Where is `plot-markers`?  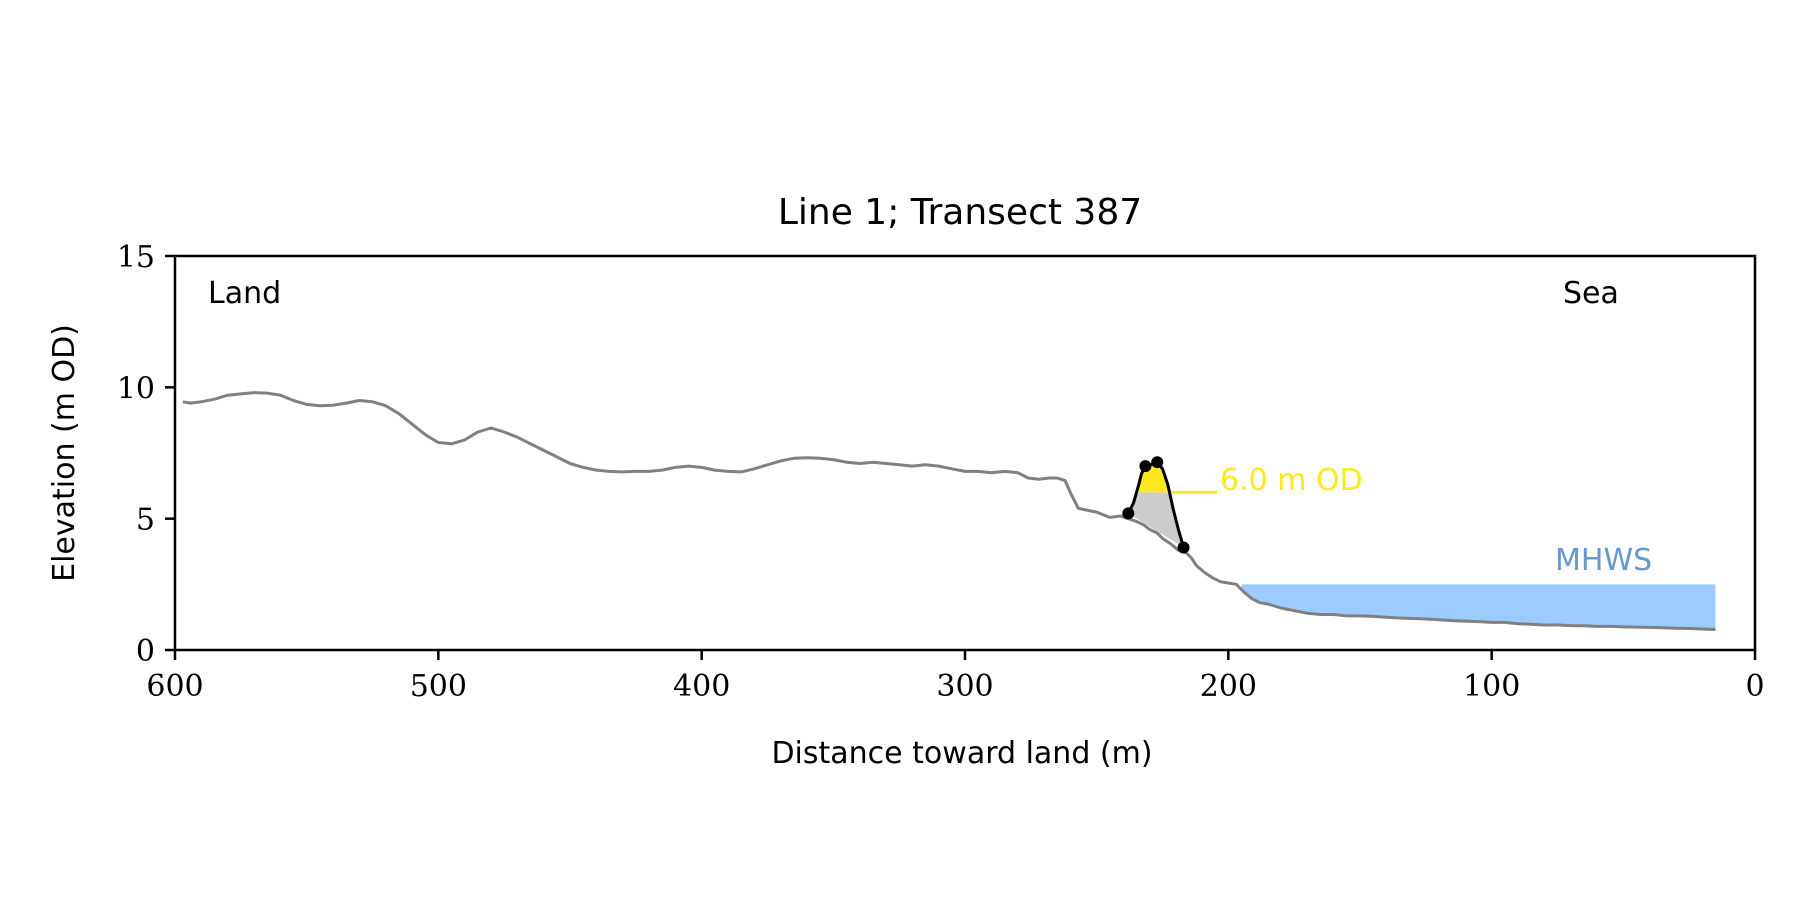
plot-markers is located at coordinates (1156, 505).